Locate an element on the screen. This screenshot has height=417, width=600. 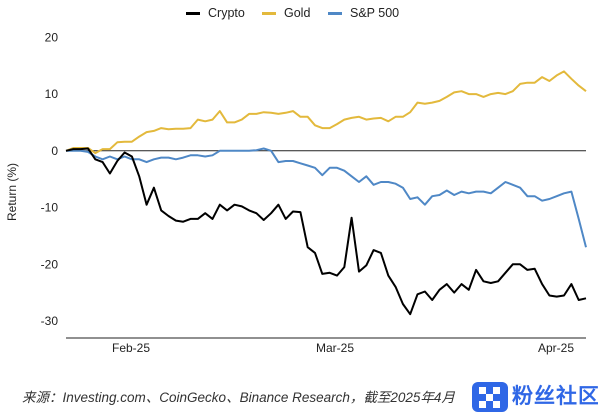
legend-item-crypto: Crypto is located at coordinates (215, 13).